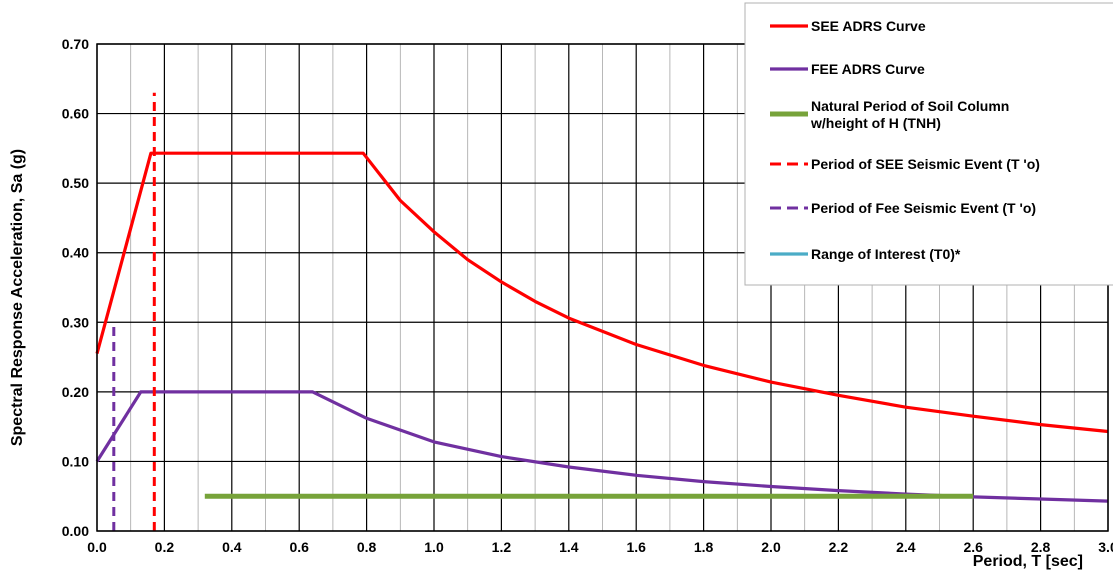 This screenshot has width=1113, height=574. I want to click on legend-entry: FEE ADRS Curve, so click(868, 69).